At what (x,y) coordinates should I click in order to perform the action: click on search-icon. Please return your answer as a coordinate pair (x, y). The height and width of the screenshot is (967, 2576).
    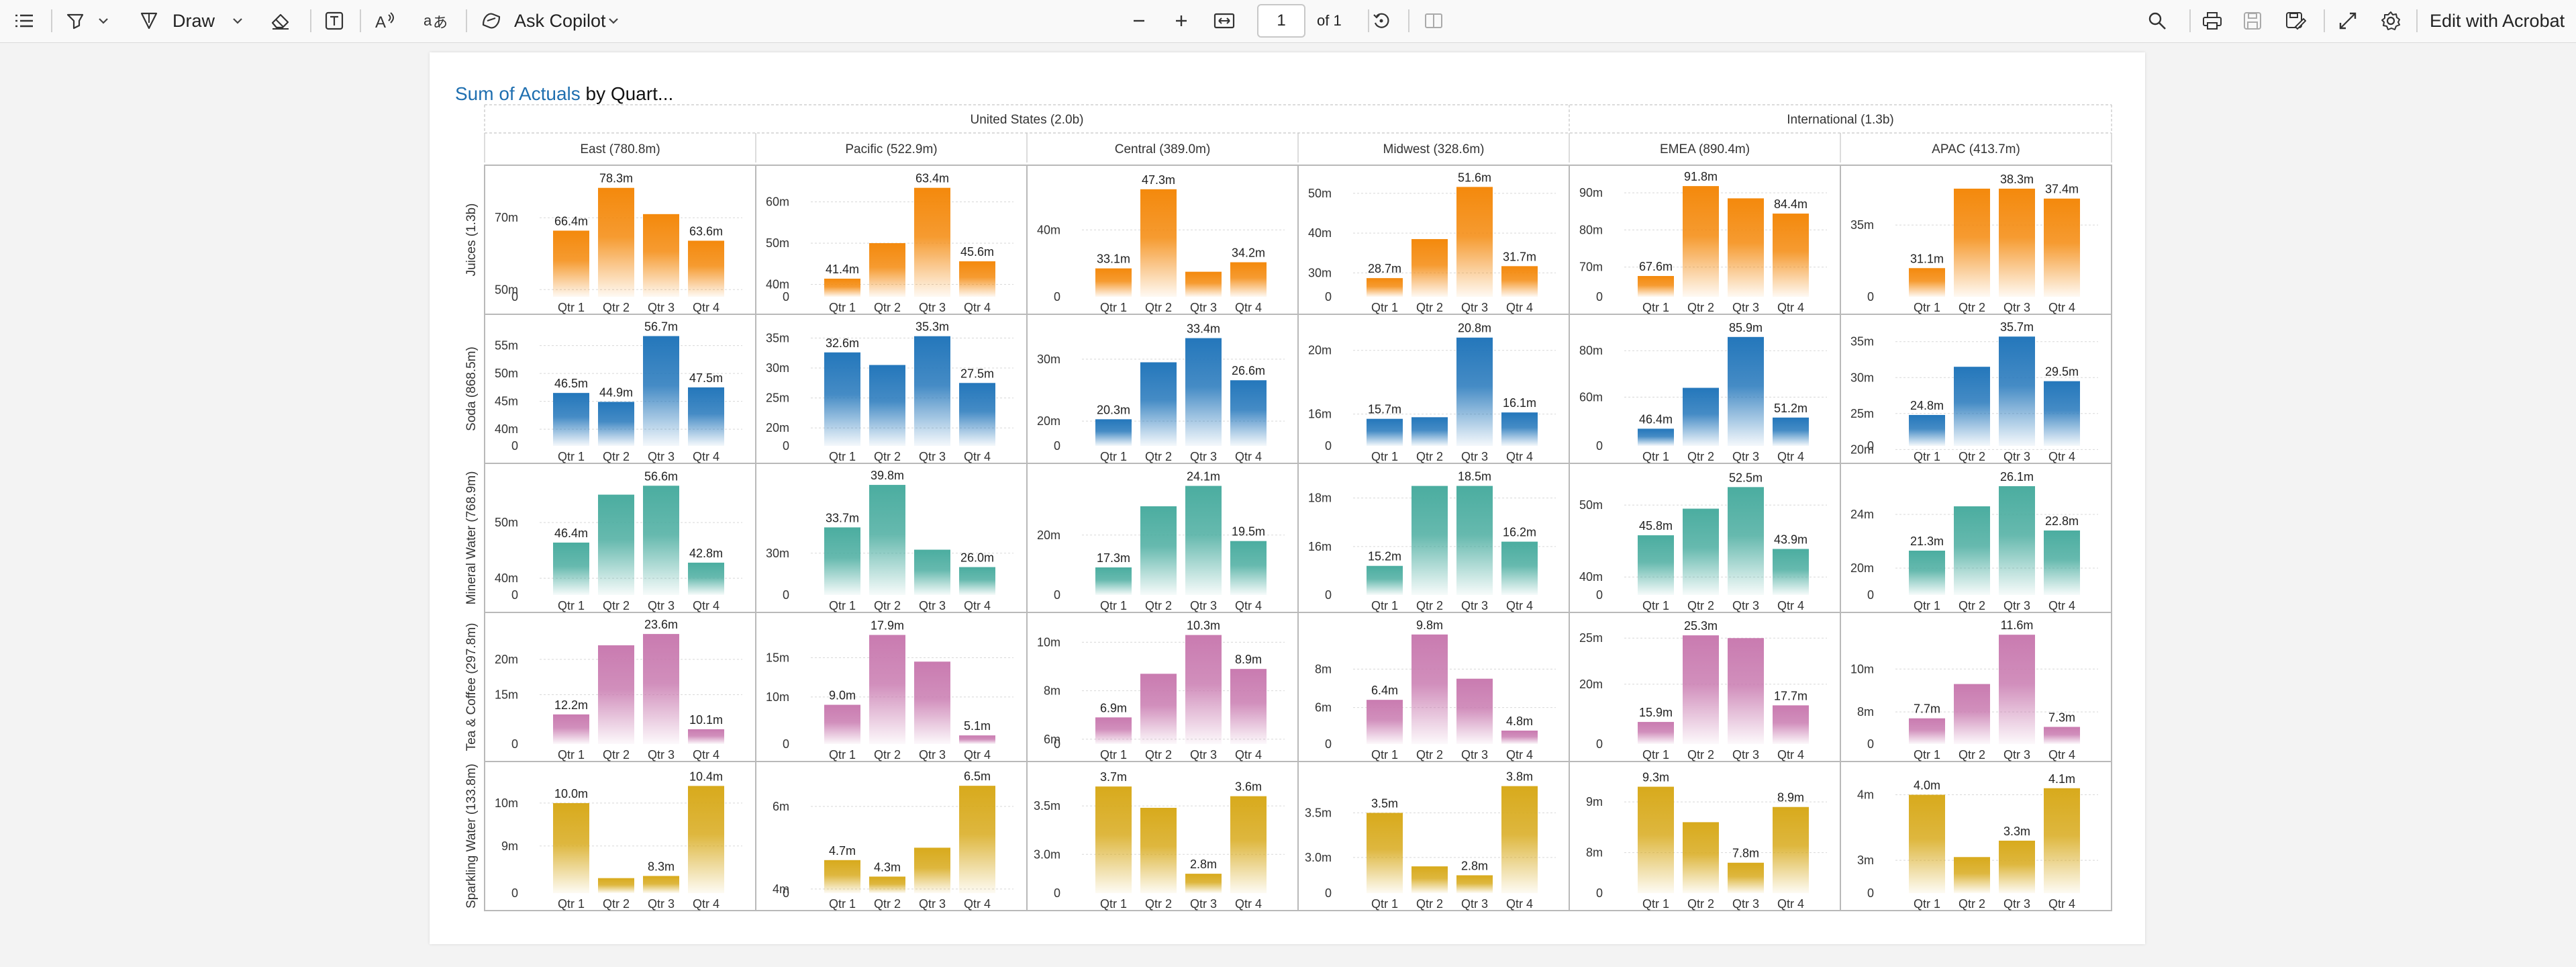
    Looking at the image, I should click on (2157, 21).